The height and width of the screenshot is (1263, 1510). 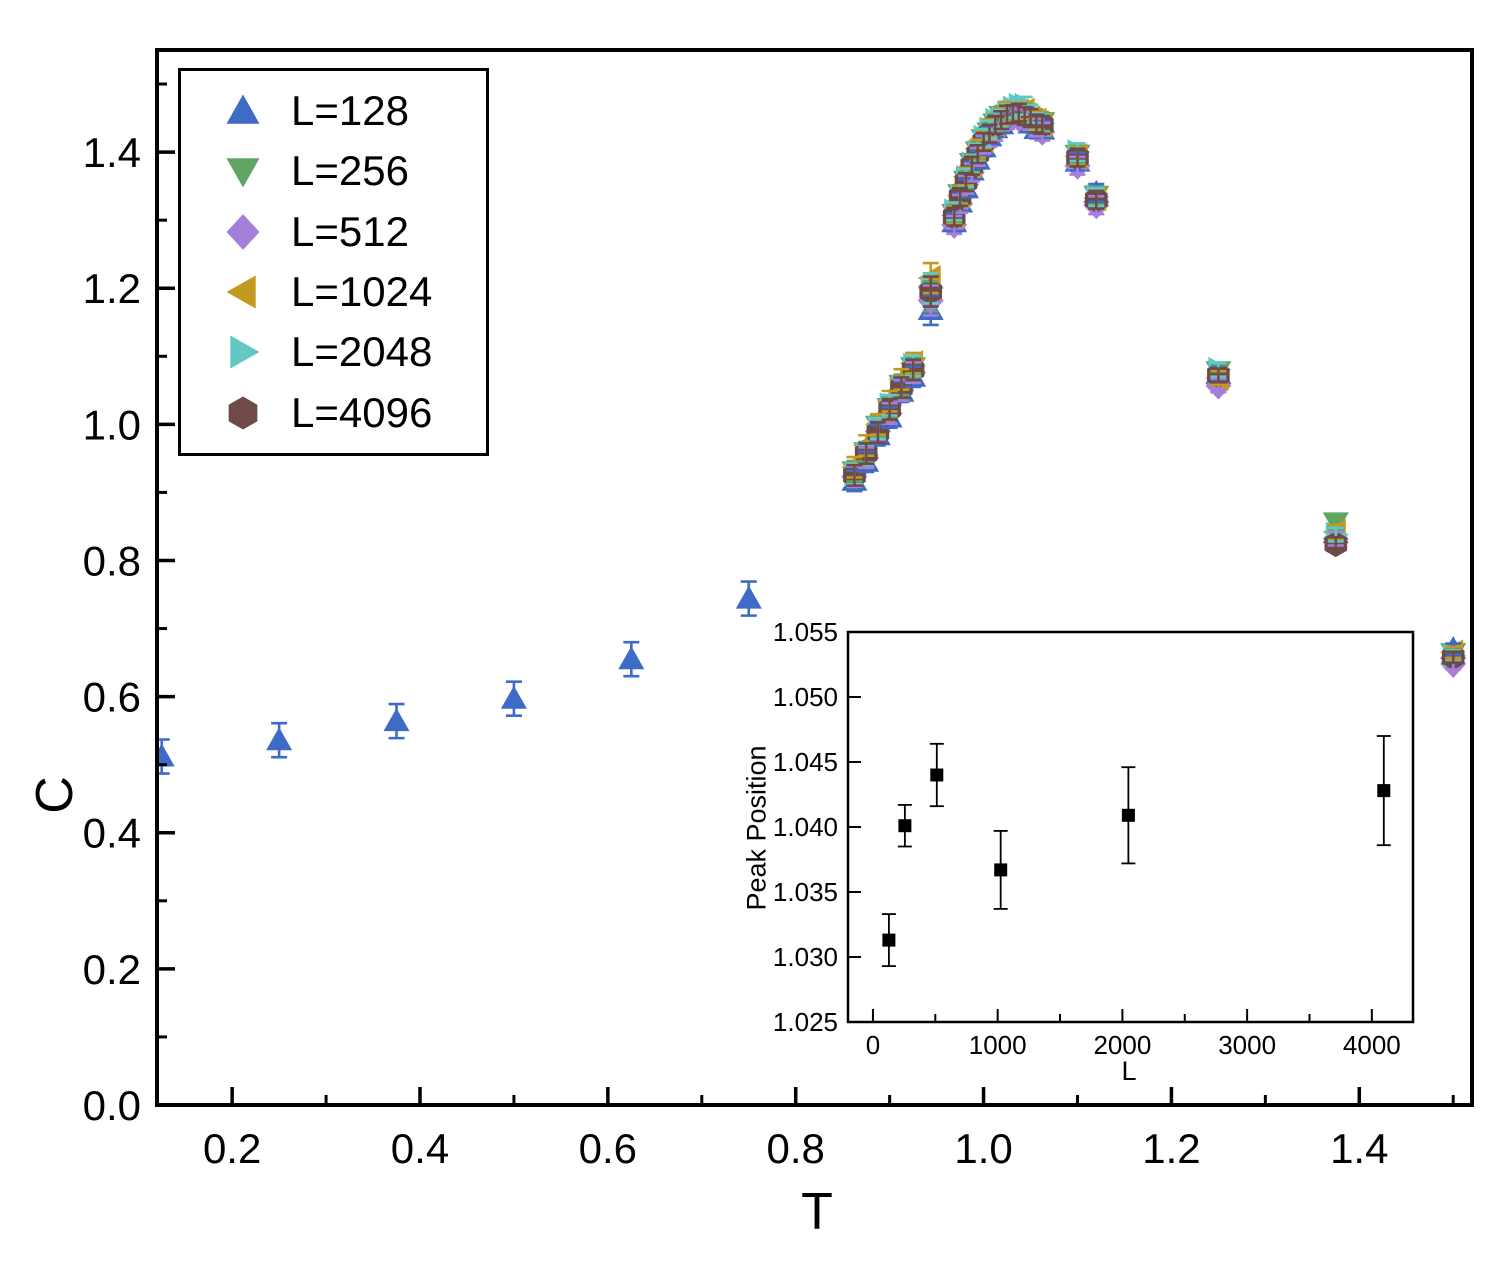 I want to click on legend-item-label: L=128, so click(x=350, y=111).